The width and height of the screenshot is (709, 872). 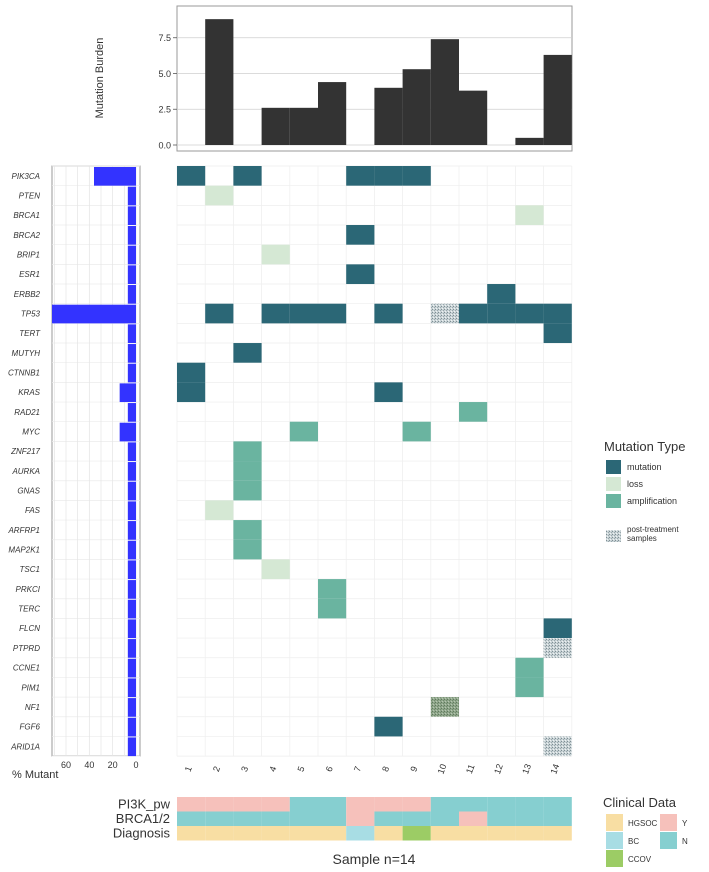 What do you see at coordinates (131, 747) in the screenshot?
I see `pct-bar-ARID1A` at bounding box center [131, 747].